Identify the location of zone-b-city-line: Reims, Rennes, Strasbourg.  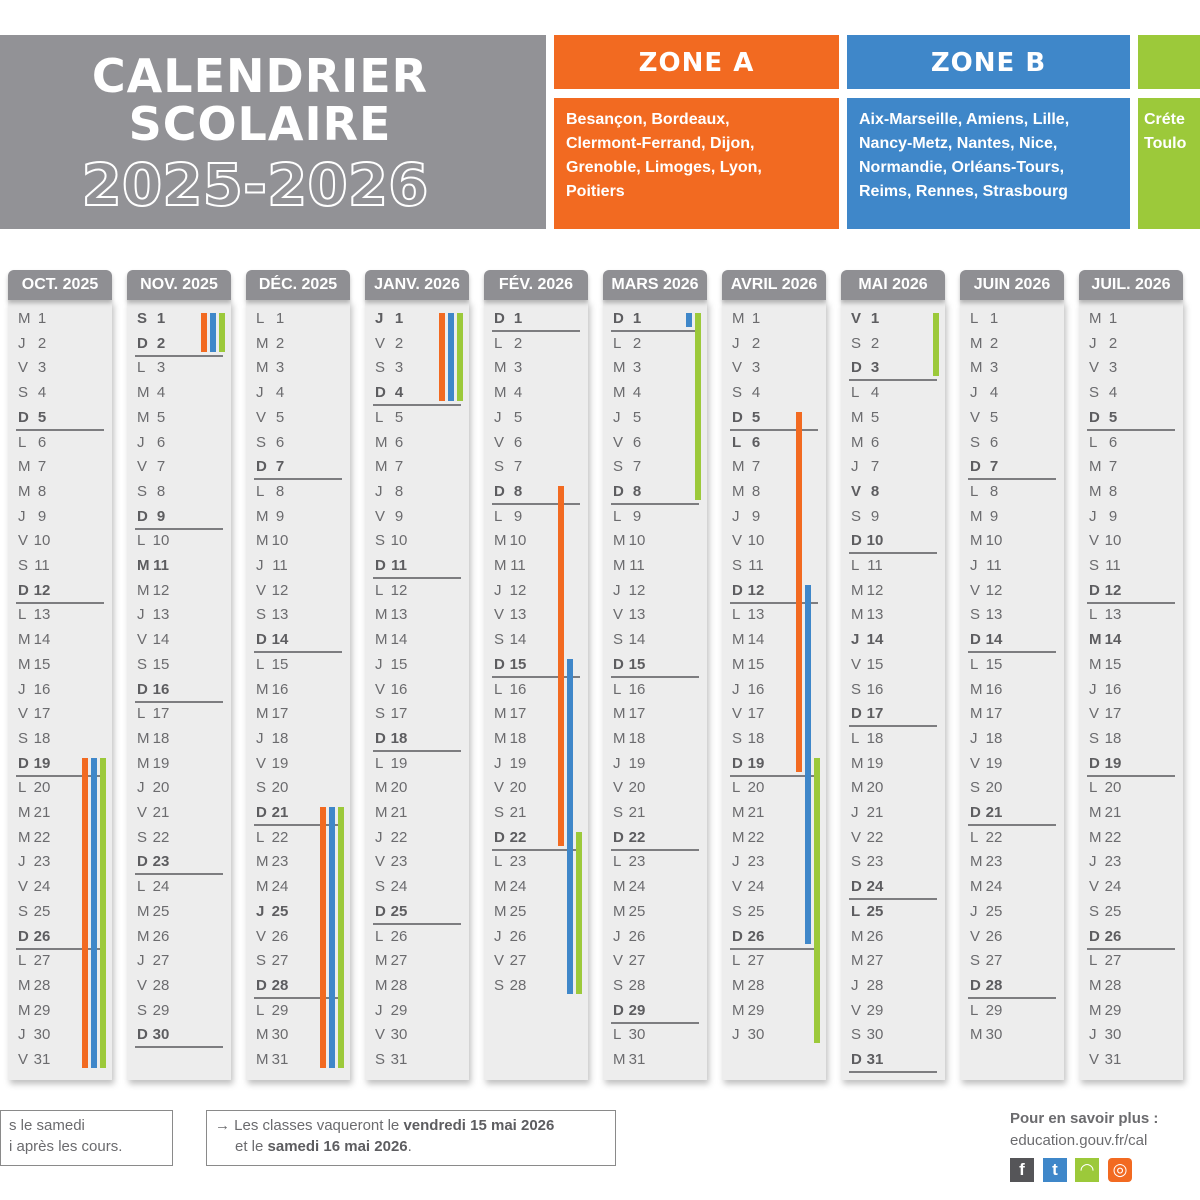
(963, 191).